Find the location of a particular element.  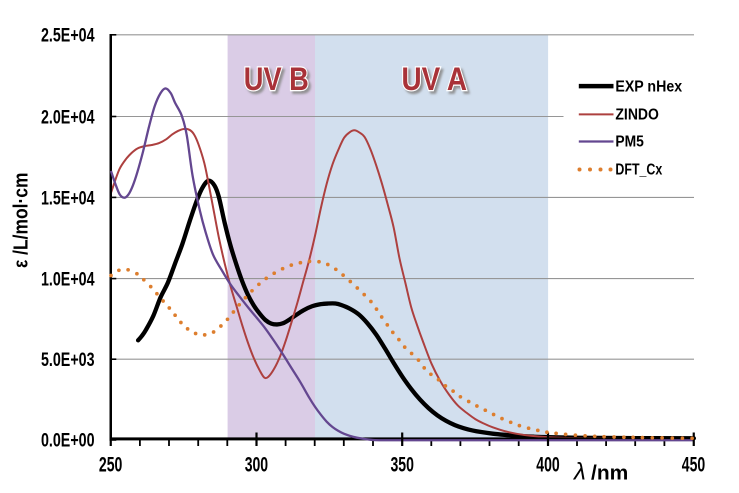

svg-text: λ is located at coordinates (579, 472).